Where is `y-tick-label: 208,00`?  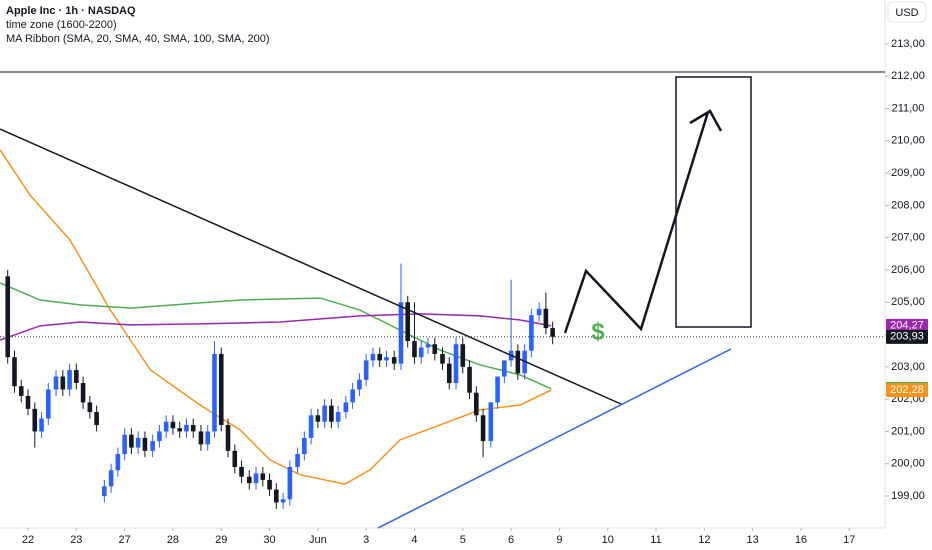
y-tick-label: 208,00 is located at coordinates (908, 205).